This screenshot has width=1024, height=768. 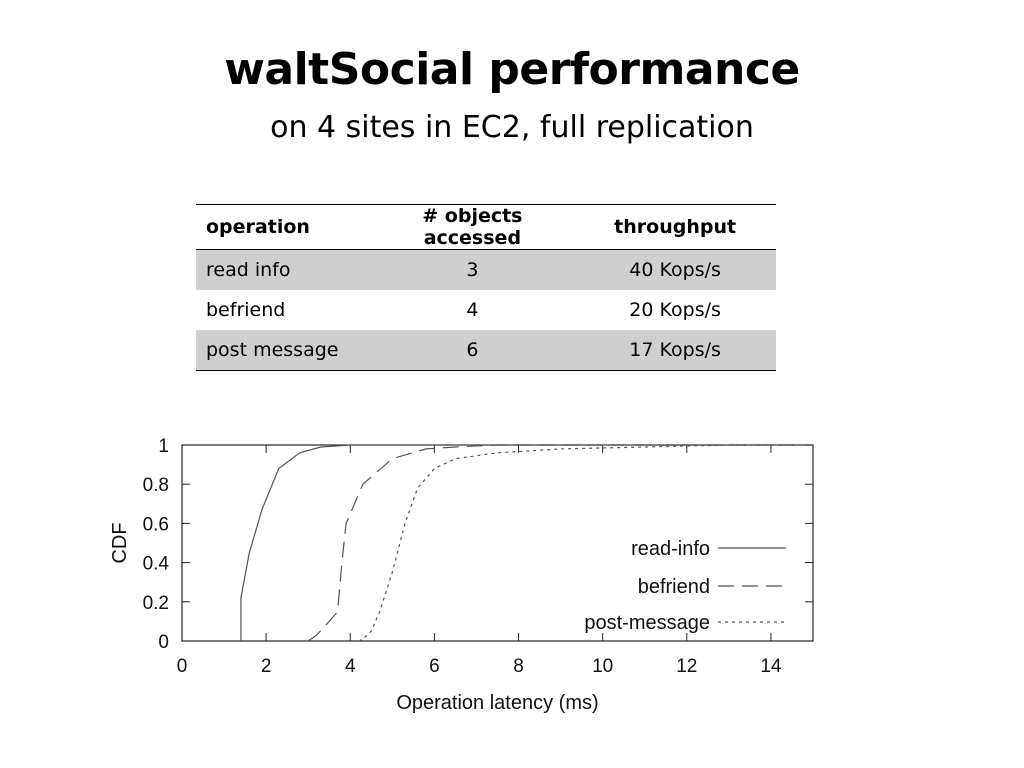 I want to click on cell-throughput: 40 Kops/s, so click(x=675, y=270).